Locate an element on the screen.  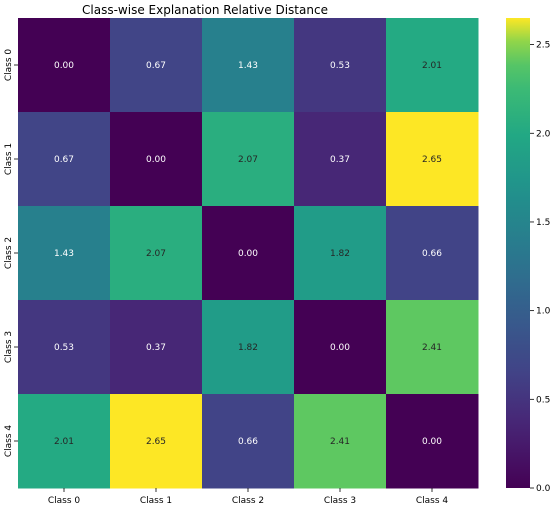
colorbar-gradient is located at coordinates (518, 253).